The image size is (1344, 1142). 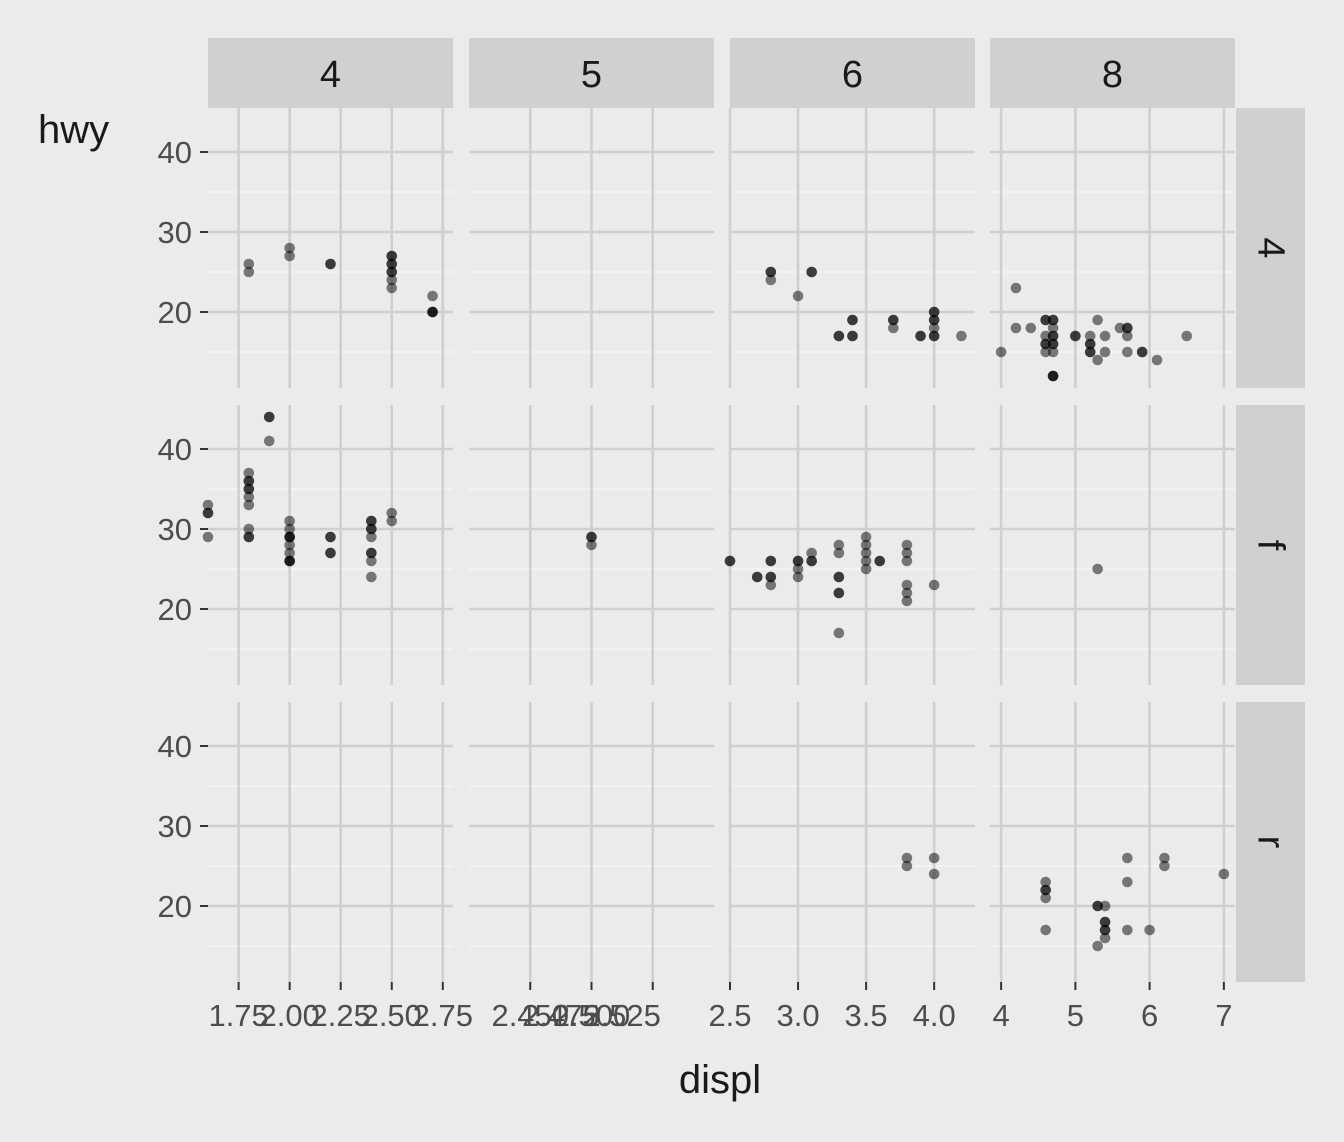 I want to click on strip-label: r, so click(x=1271, y=842).